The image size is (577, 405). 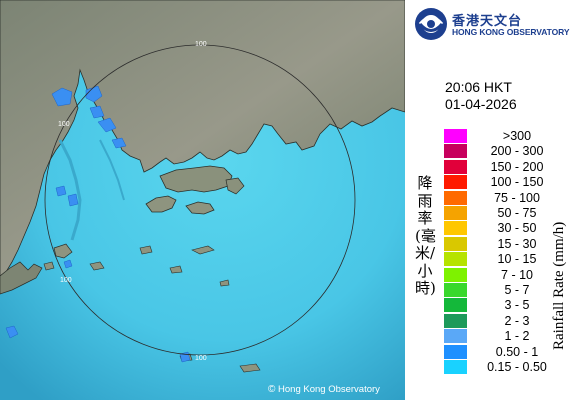 I want to click on legend-label: 5 - 7, so click(x=517, y=290).